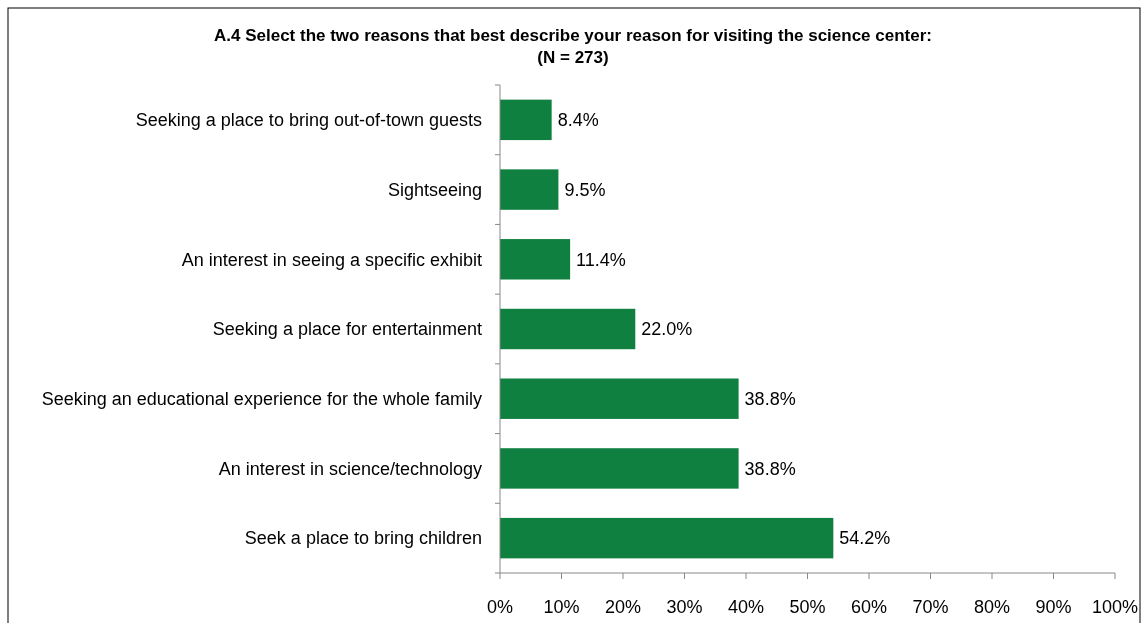 This screenshot has height=623, width=1143. What do you see at coordinates (261, 399) in the screenshot?
I see `y-tick-label: Seeking an educational experience for the whole family` at bounding box center [261, 399].